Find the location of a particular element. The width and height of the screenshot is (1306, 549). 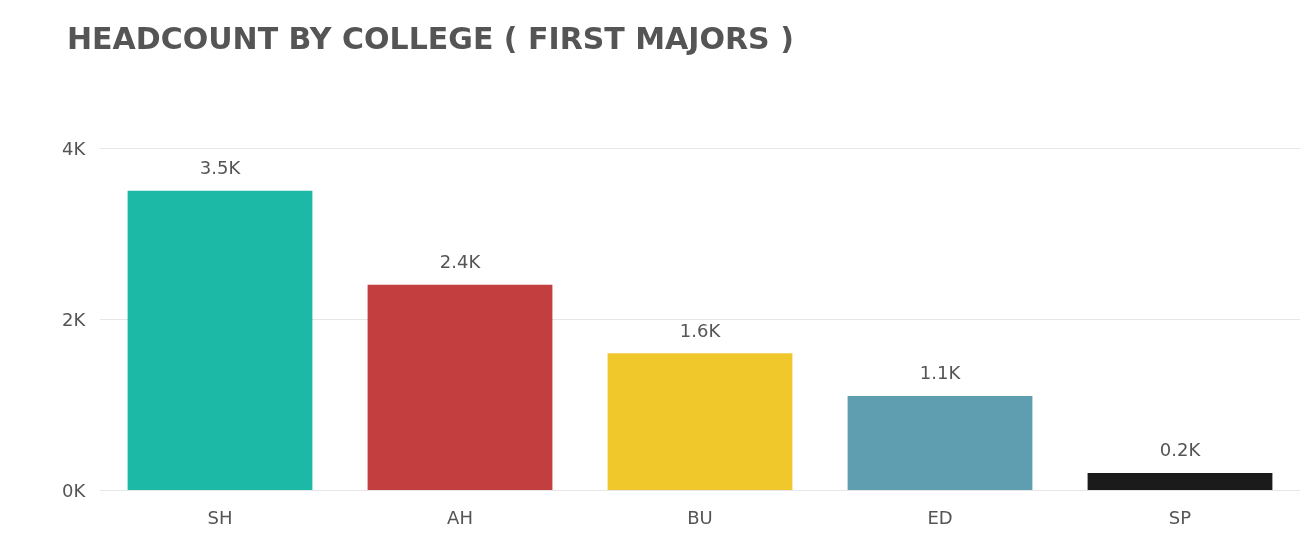

x-tick-label: SP is located at coordinates (1180, 517).